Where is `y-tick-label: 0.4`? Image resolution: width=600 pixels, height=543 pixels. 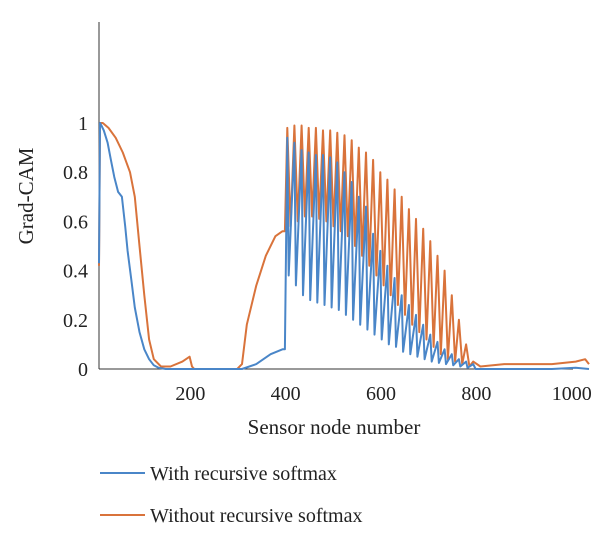 y-tick-label: 0.4 is located at coordinates (75, 272).